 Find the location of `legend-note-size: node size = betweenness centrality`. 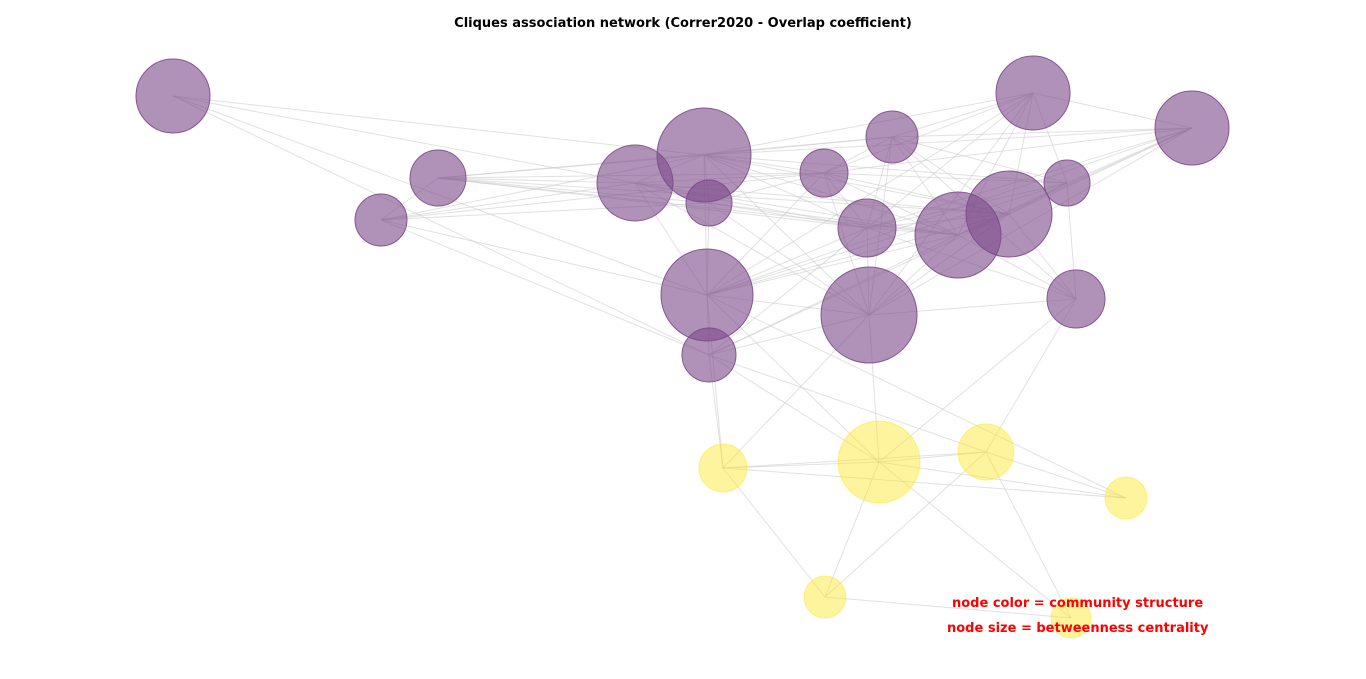

legend-note-size: node size = betweenness centrality is located at coordinates (1078, 628).